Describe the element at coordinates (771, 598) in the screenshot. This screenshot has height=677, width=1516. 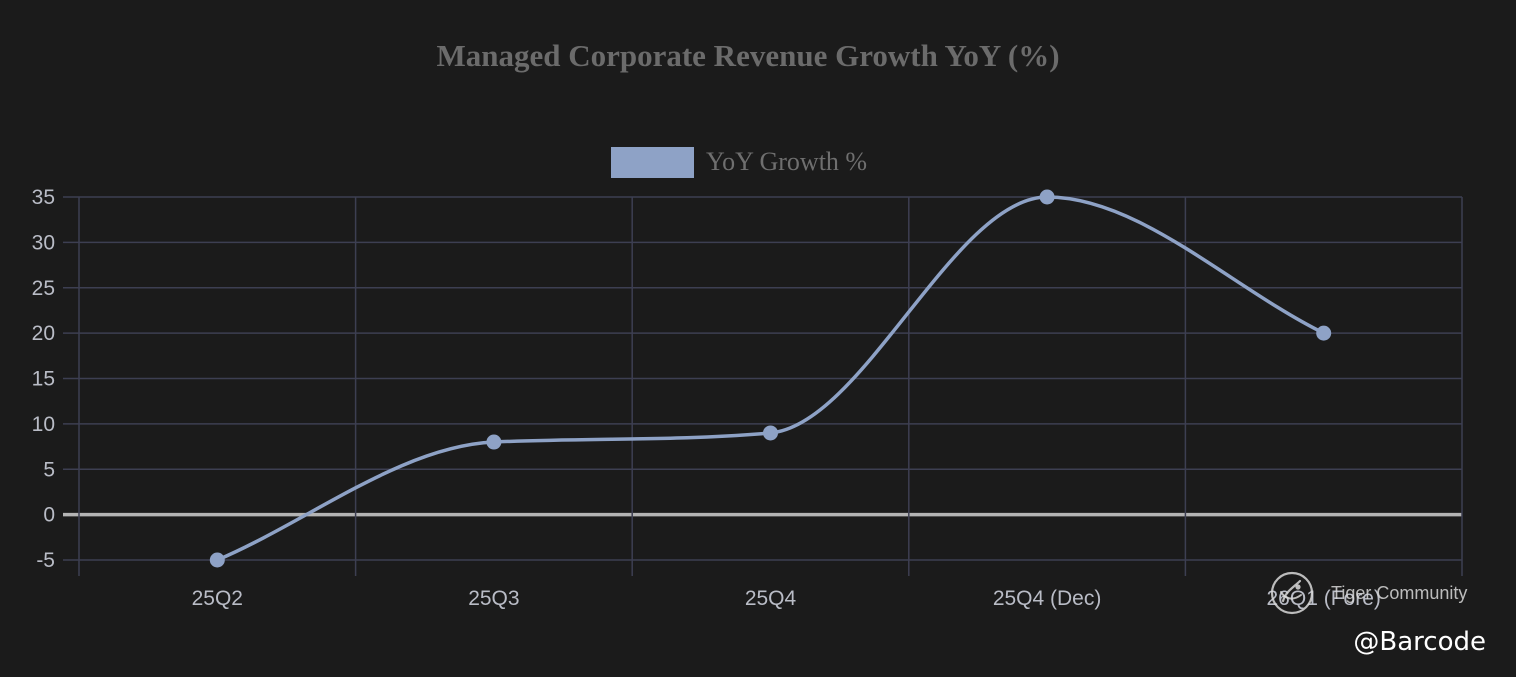
I see `x-tick-label: 25Q4` at that location.